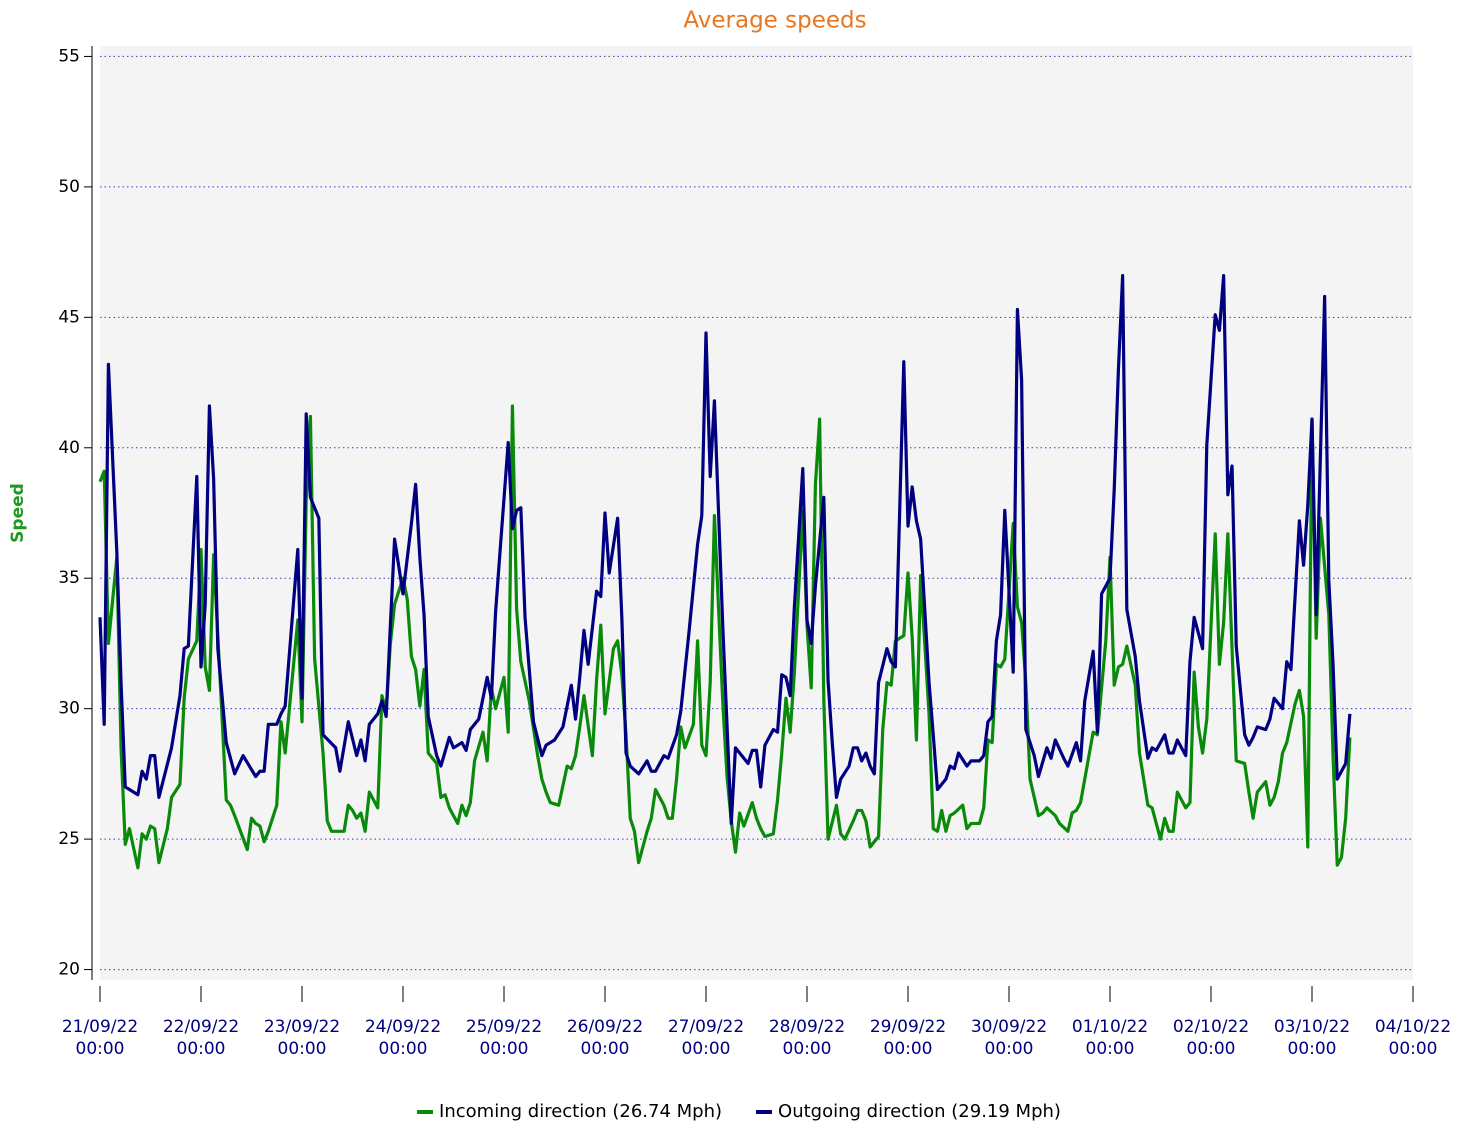 This screenshot has width=1470, height=1129. I want to click on x-tick-label: 01/10/22 00:00, so click(1110, 1038).